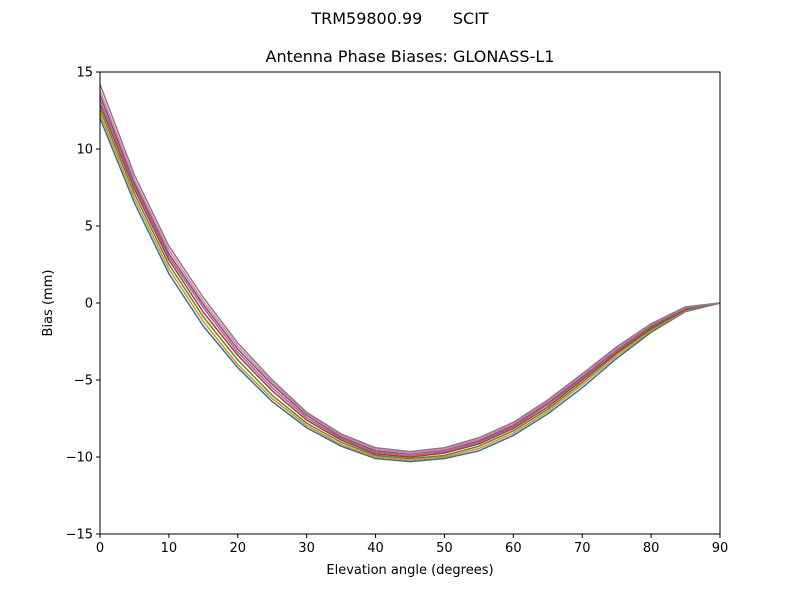 This screenshot has height=600, width=800. What do you see at coordinates (306, 548) in the screenshot?
I see `x-tick-label: 30` at bounding box center [306, 548].